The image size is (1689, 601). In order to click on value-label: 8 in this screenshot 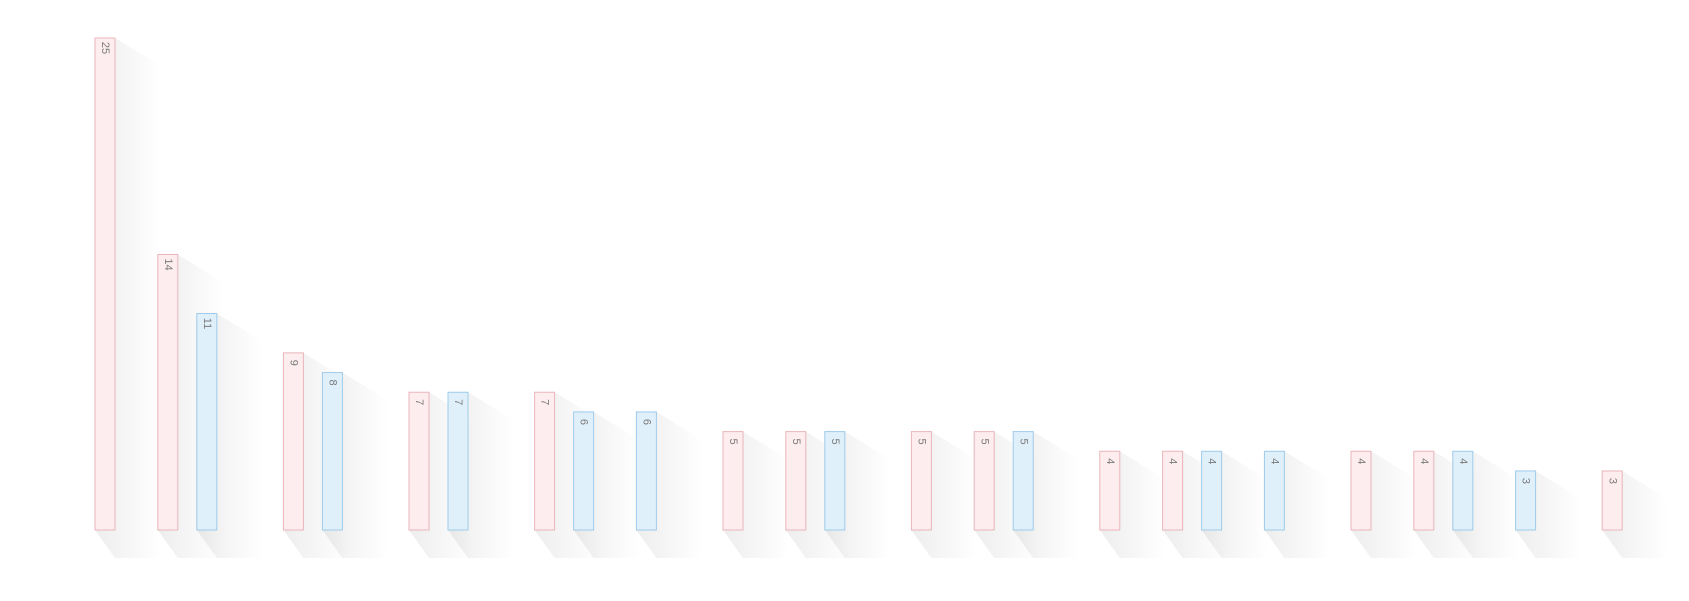, I will do `click(332, 382)`.